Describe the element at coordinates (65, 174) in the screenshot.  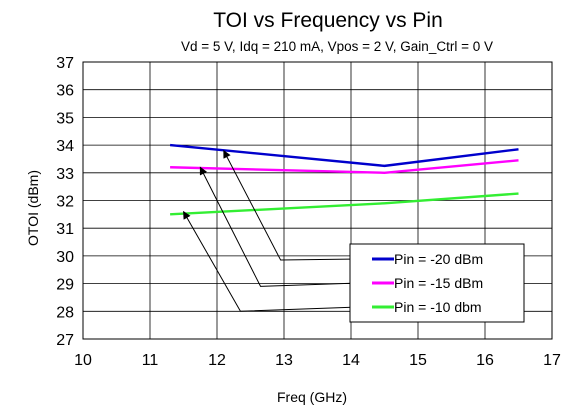
I see `y-tick-label: 33` at that location.